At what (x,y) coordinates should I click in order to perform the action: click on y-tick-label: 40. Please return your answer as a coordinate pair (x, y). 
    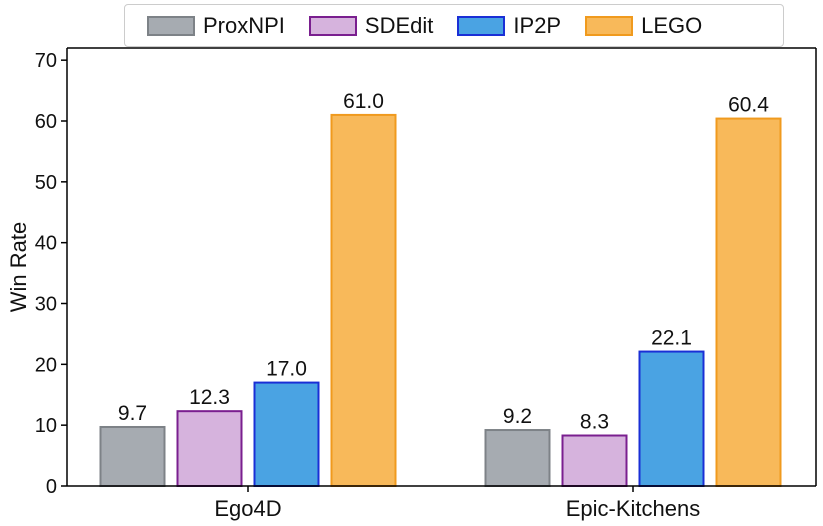
    Looking at the image, I should click on (46, 244).